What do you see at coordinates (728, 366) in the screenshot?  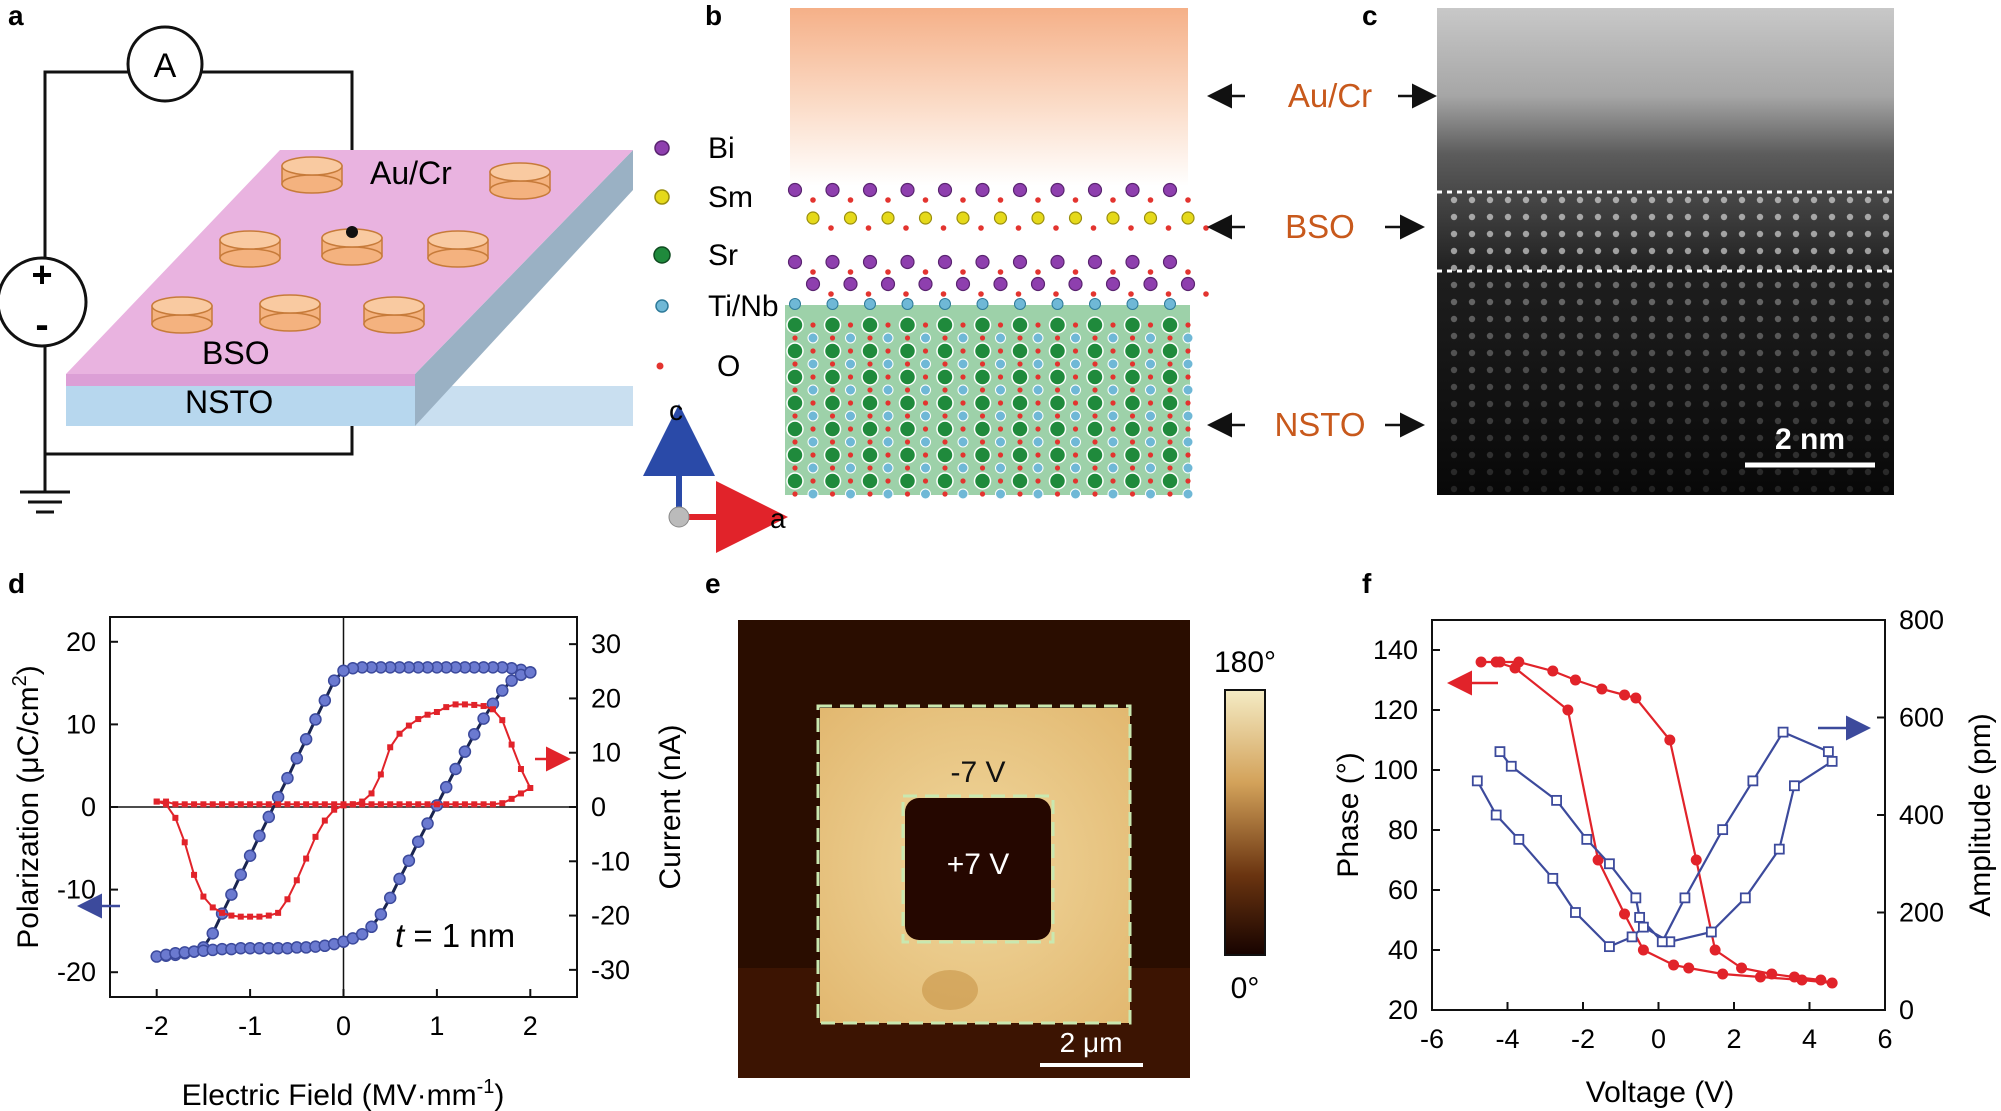 I see `legend-o-label: O` at bounding box center [728, 366].